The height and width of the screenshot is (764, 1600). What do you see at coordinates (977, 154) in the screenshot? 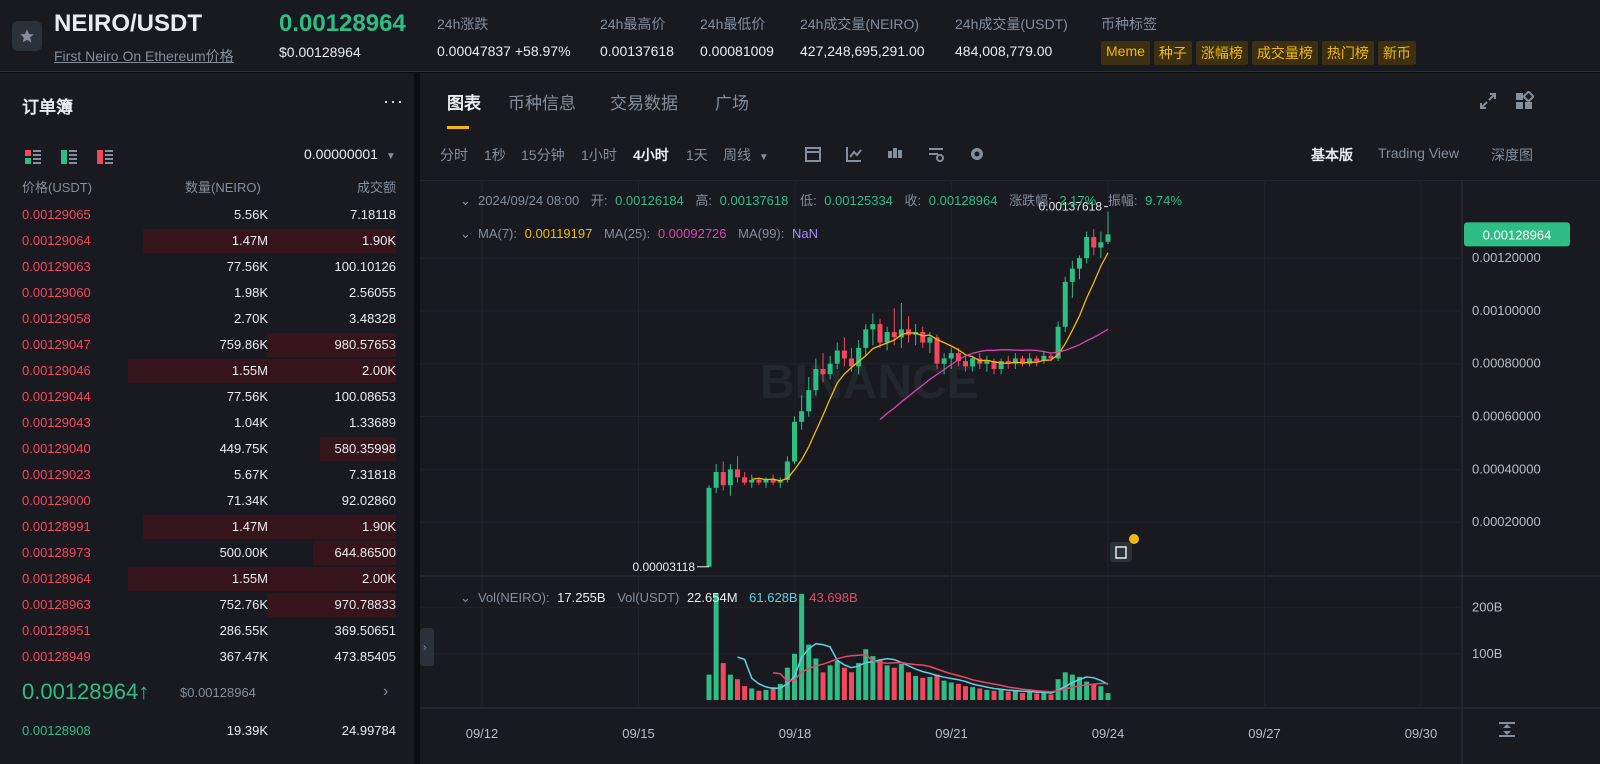
I see `settings-gear-icon` at bounding box center [977, 154].